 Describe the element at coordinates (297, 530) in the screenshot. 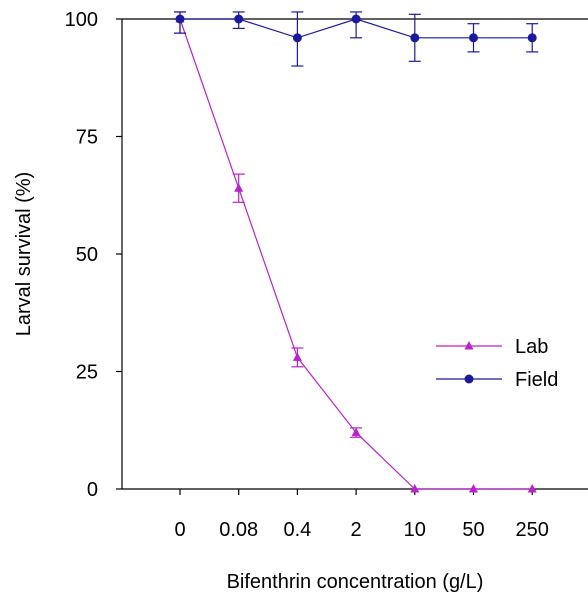

I see `x-tick-label: 0.4` at that location.